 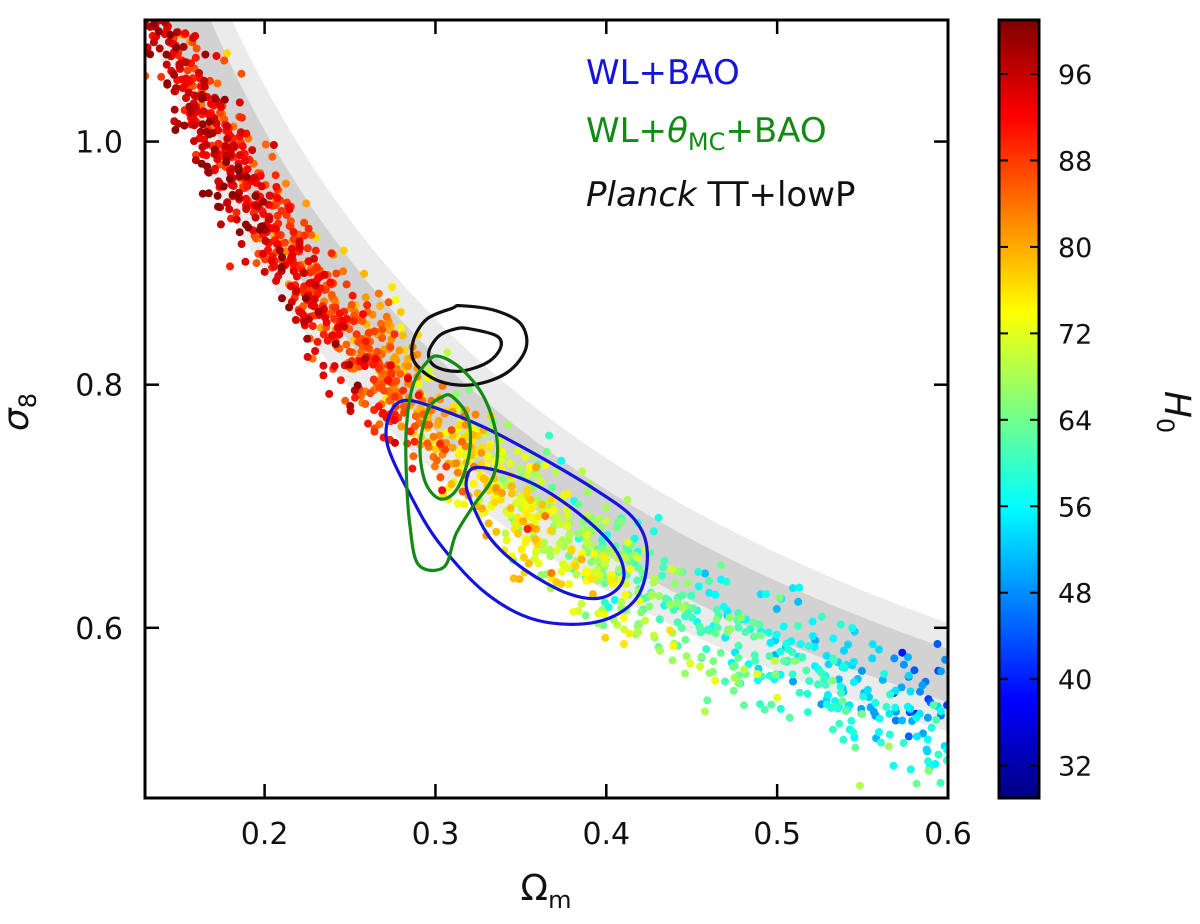 I want to click on colorbar-tick-label: 40, so click(x=1075, y=680).